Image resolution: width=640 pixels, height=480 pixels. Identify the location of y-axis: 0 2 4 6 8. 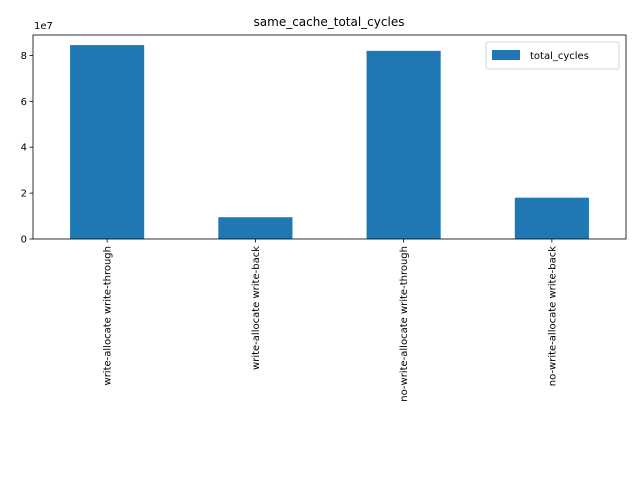
(27, 148).